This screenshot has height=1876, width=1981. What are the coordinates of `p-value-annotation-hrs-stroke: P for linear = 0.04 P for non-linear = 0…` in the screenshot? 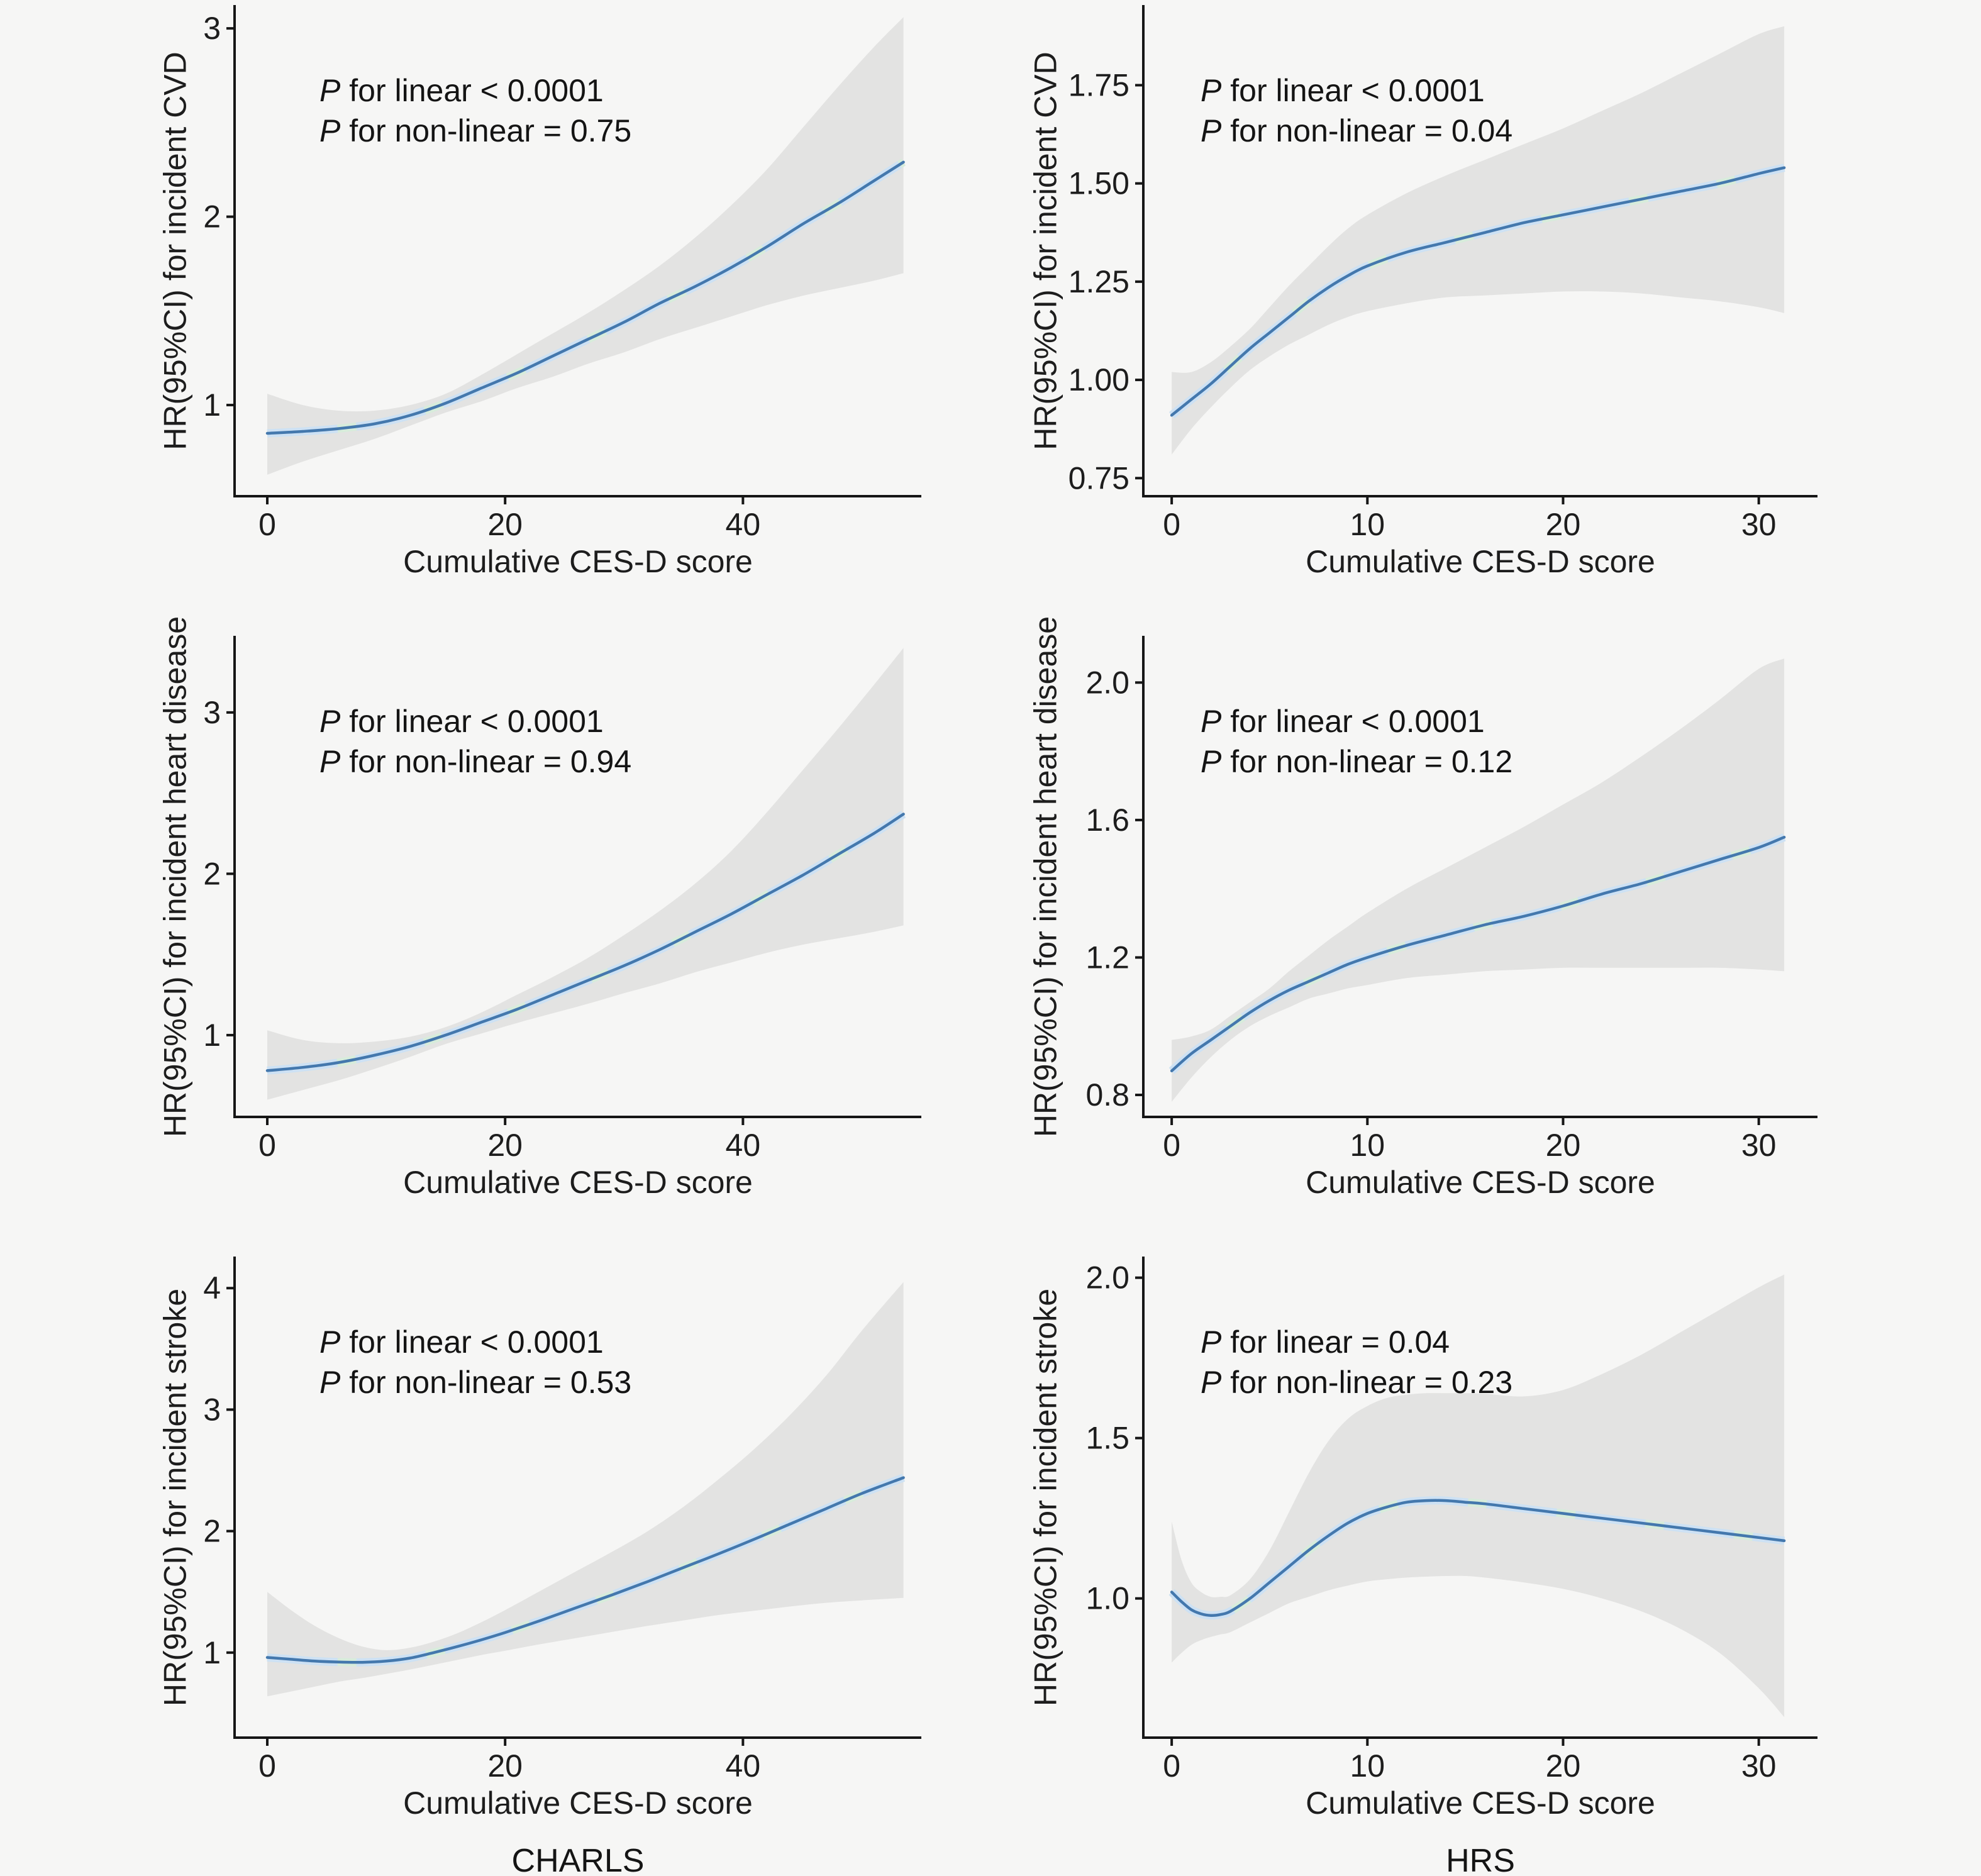 It's located at (1356, 1362).